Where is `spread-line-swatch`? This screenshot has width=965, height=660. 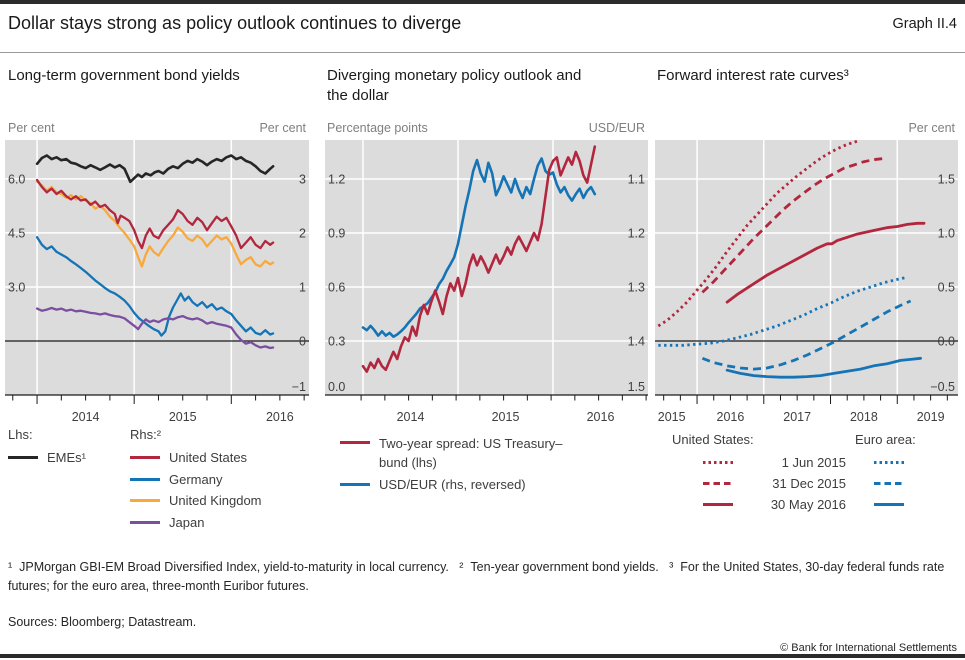 spread-line-swatch is located at coordinates (355, 442).